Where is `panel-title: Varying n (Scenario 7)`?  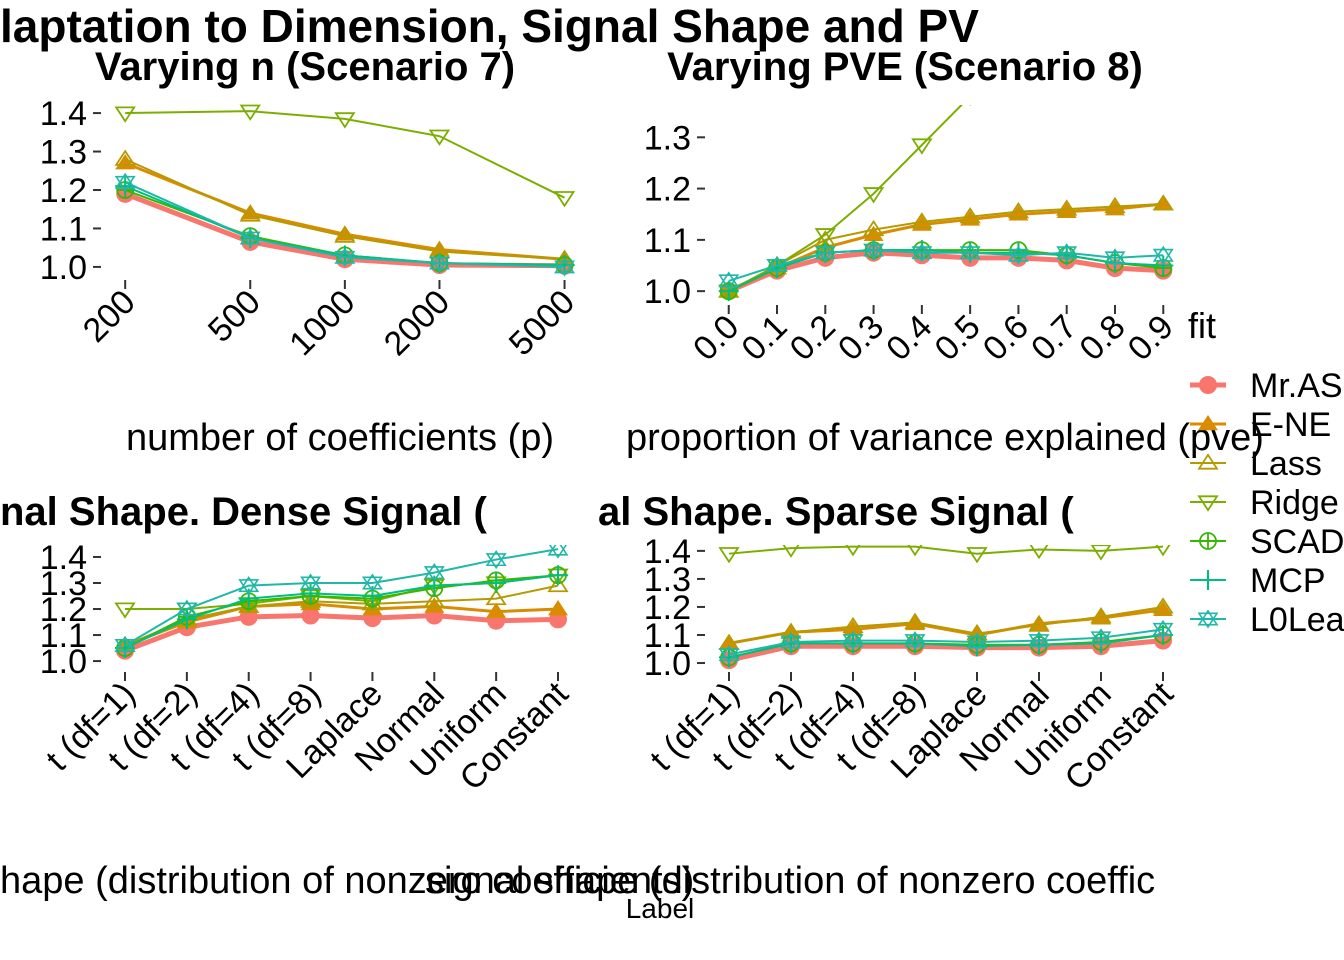 panel-title: Varying n (Scenario 7) is located at coordinates (305, 67).